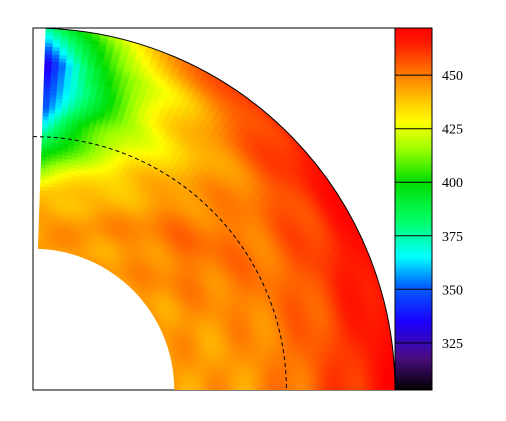 The image size is (506, 421). What do you see at coordinates (428, 209) in the screenshot?
I see `colorbar: 325 350 375 400 425 450` at bounding box center [428, 209].